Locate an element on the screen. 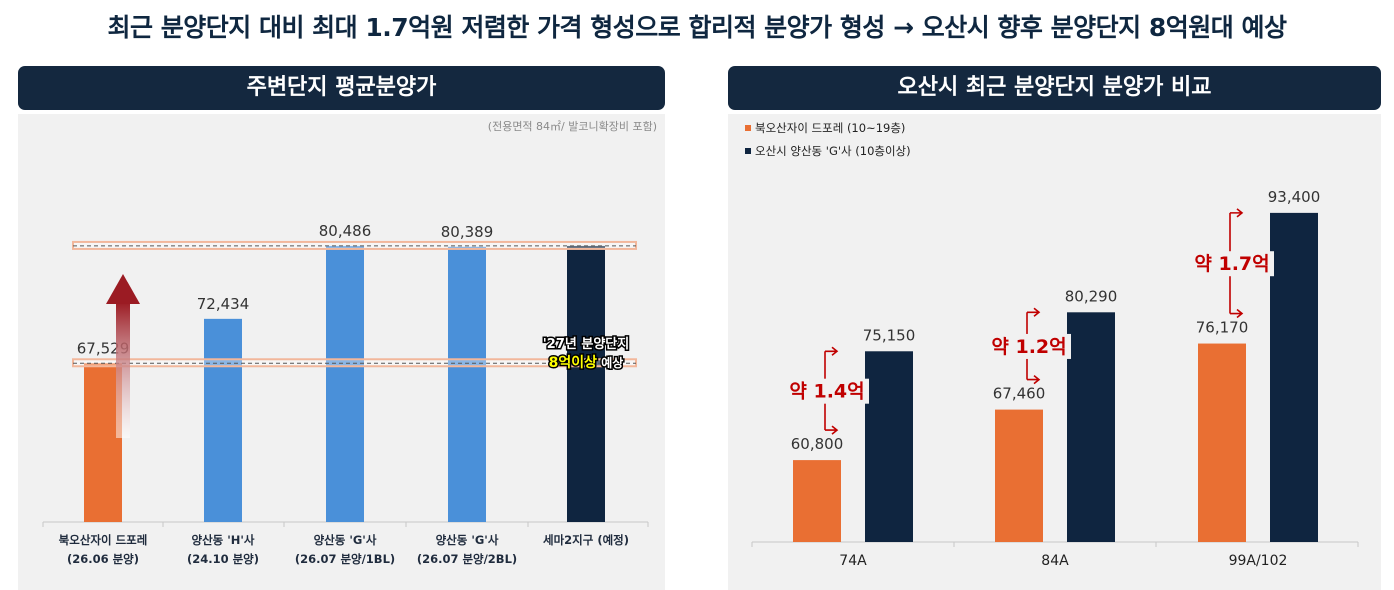 Image resolution: width=1394 pixels, height=590 pixels. right-category-label-3: 99A/102 is located at coordinates (1258, 561).